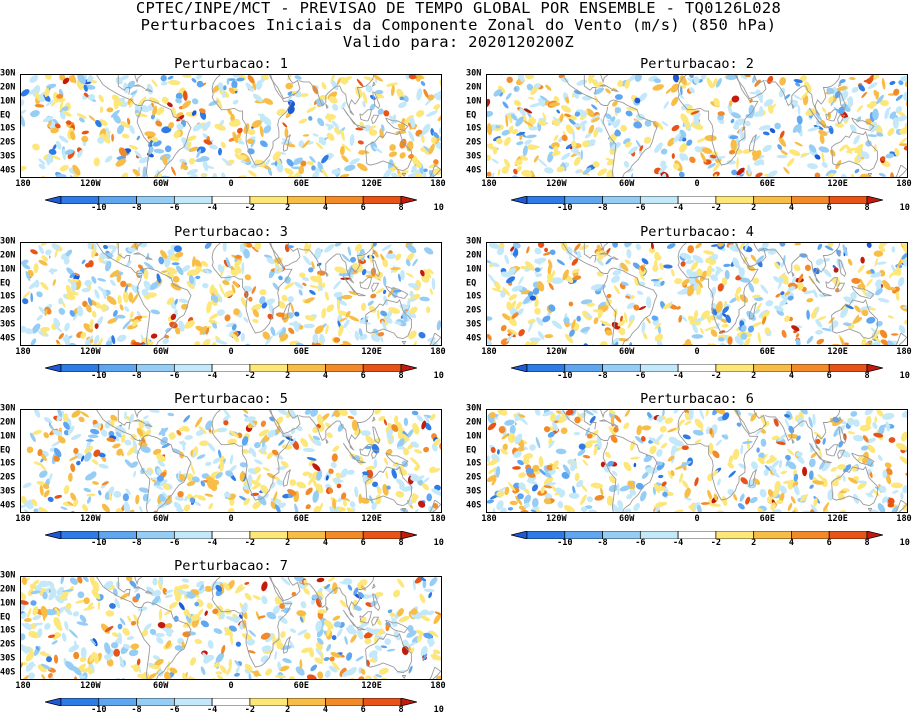 The width and height of the screenshot is (917, 722). I want to click on wind-map, so click(231, 461).